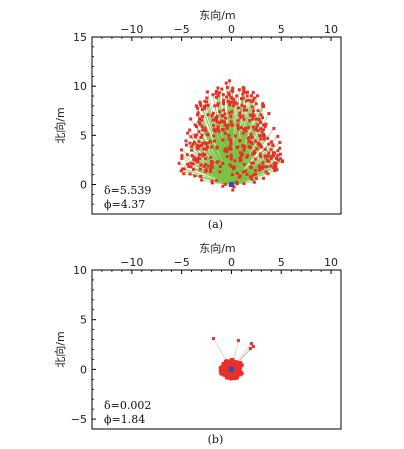 The width and height of the screenshot is (404, 449). Describe the element at coordinates (182, 29) in the screenshot. I see `x-tick-label: −5` at that location.